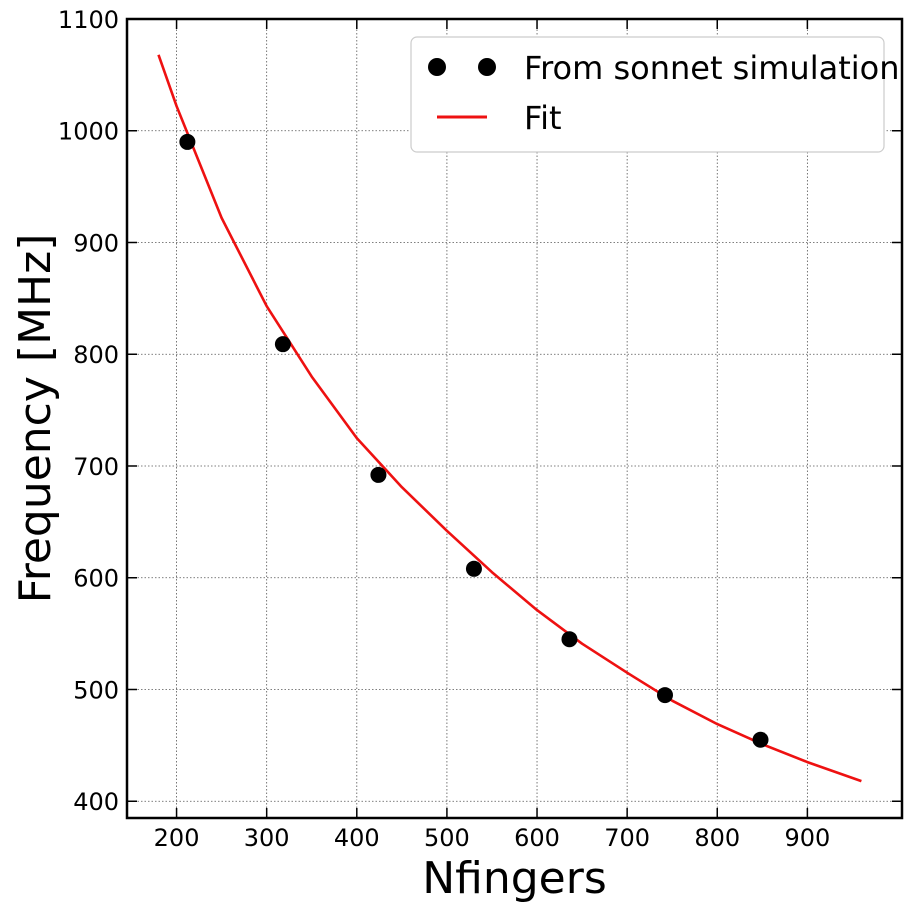 The image size is (911, 912). I want to click on y-tick-label: 800, so click(96, 355).